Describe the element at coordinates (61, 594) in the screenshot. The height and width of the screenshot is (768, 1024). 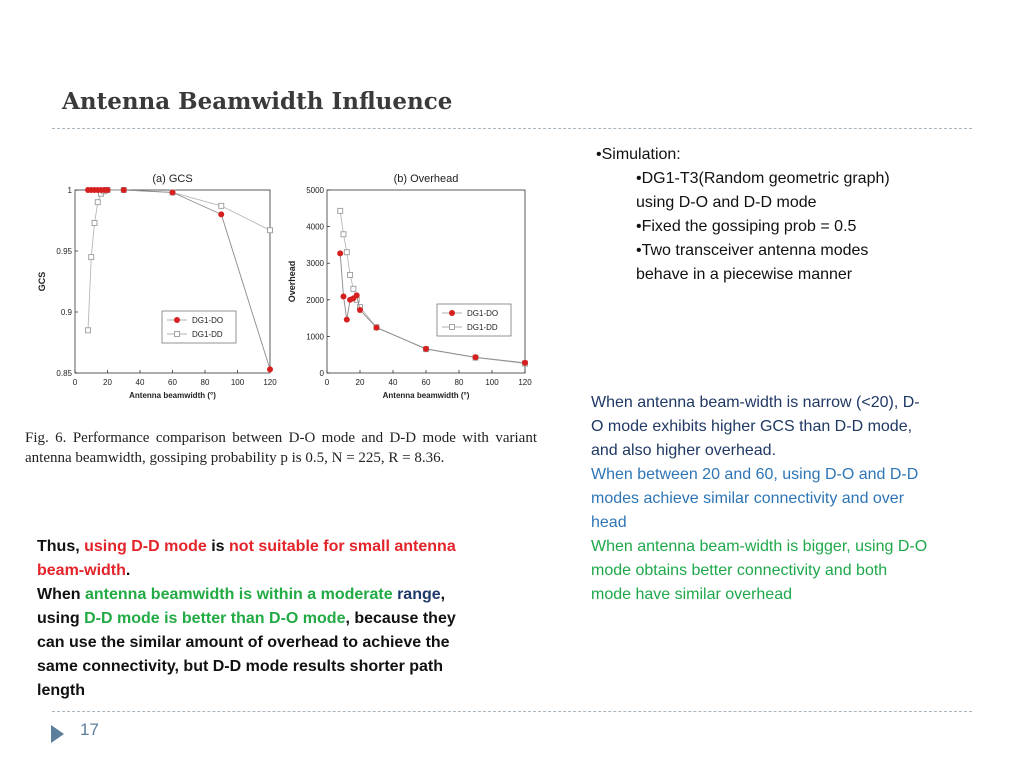
I see `conclusion-part: When` at that location.